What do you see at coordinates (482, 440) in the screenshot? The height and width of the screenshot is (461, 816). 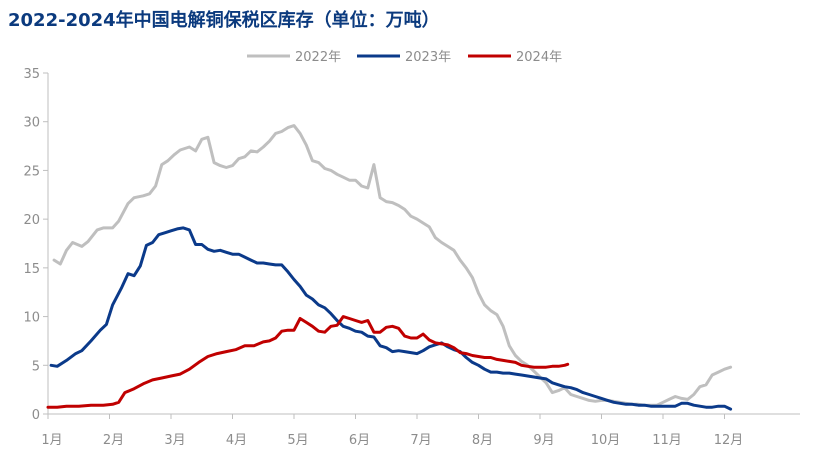 I see `x-tick-label: 8月` at bounding box center [482, 440].